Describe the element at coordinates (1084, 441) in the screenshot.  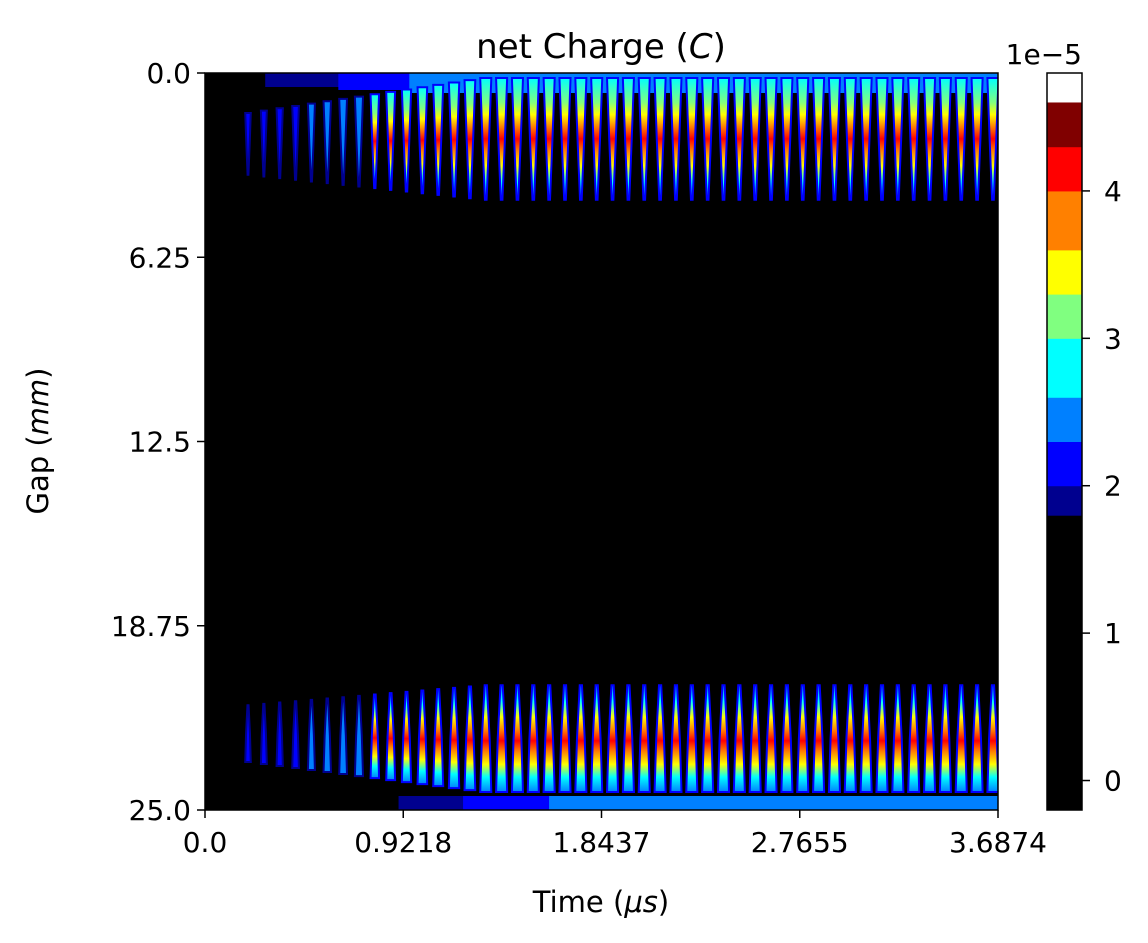
I see `colorbar: 0 1 2 3 4` at that location.